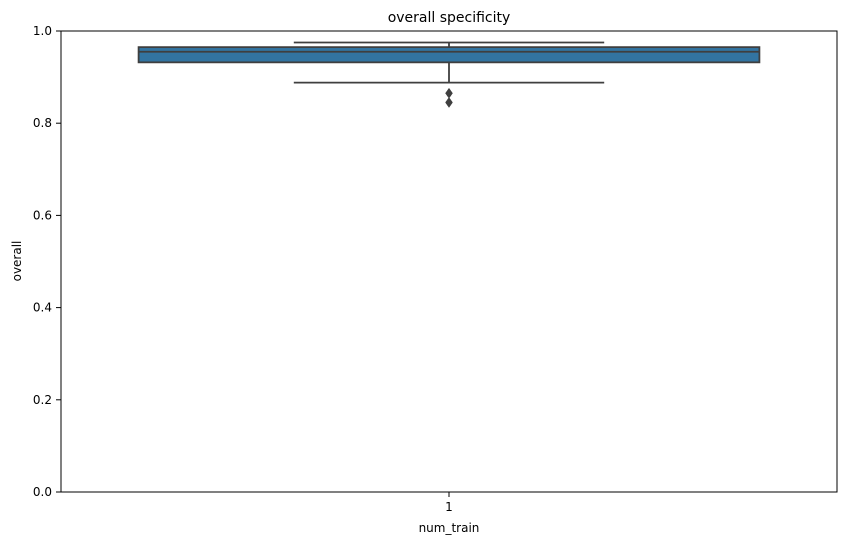  Describe the element at coordinates (42, 492) in the screenshot. I see `y-tick-label: 0.0` at that location.